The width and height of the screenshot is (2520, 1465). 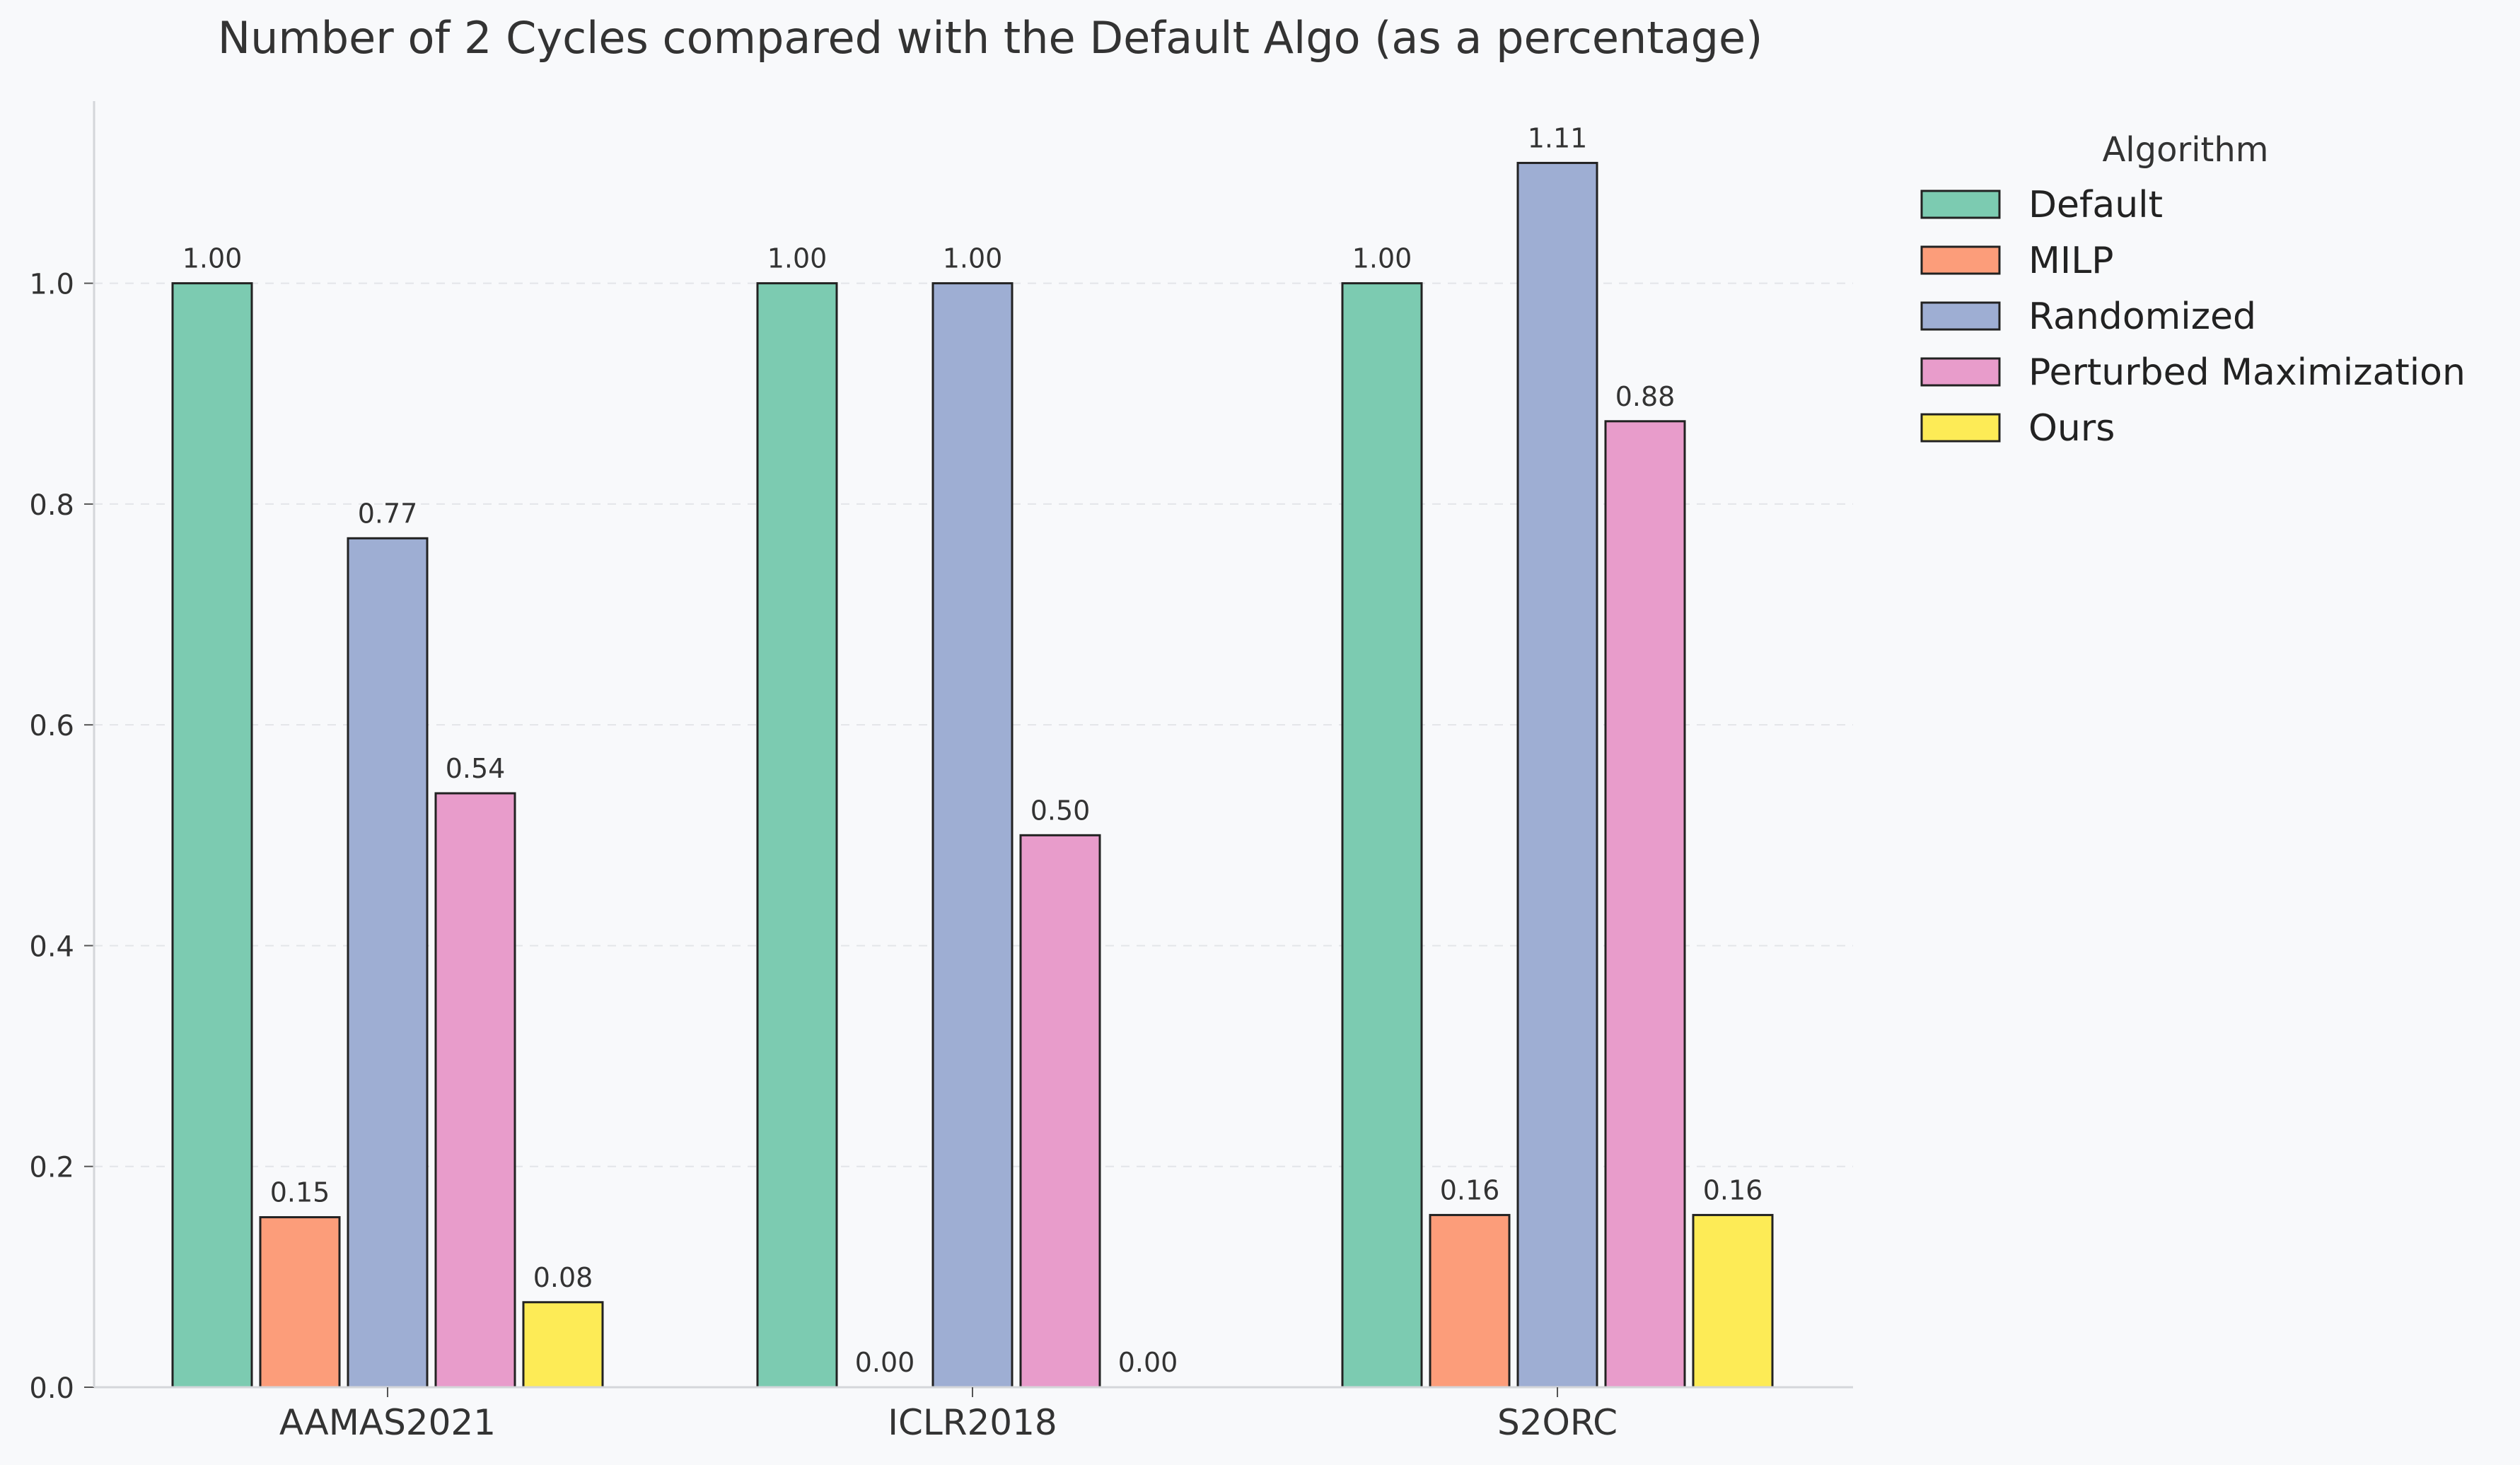 What do you see at coordinates (1646, 396) in the screenshot?
I see `data-label: 0.88` at bounding box center [1646, 396].